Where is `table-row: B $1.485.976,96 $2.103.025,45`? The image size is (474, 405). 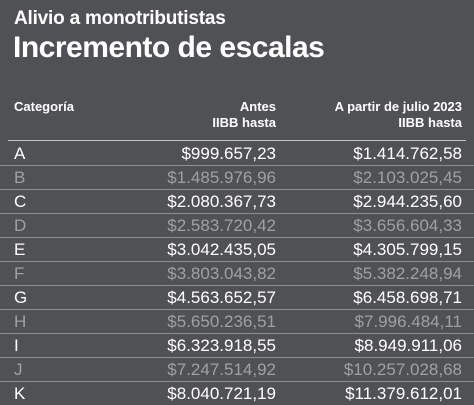 table-row: B $1.485.976,96 $2.103.025,45 is located at coordinates (237, 178).